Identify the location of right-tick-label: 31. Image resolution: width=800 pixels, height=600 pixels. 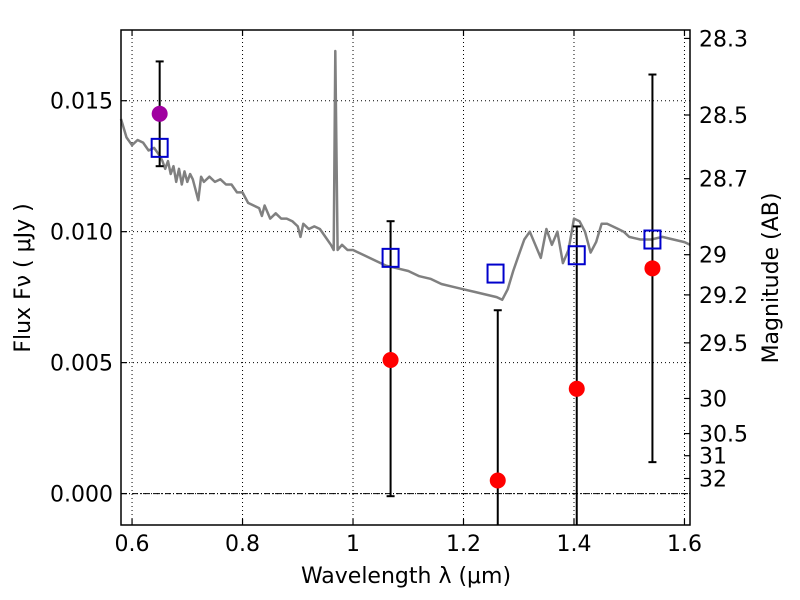
(713, 457).